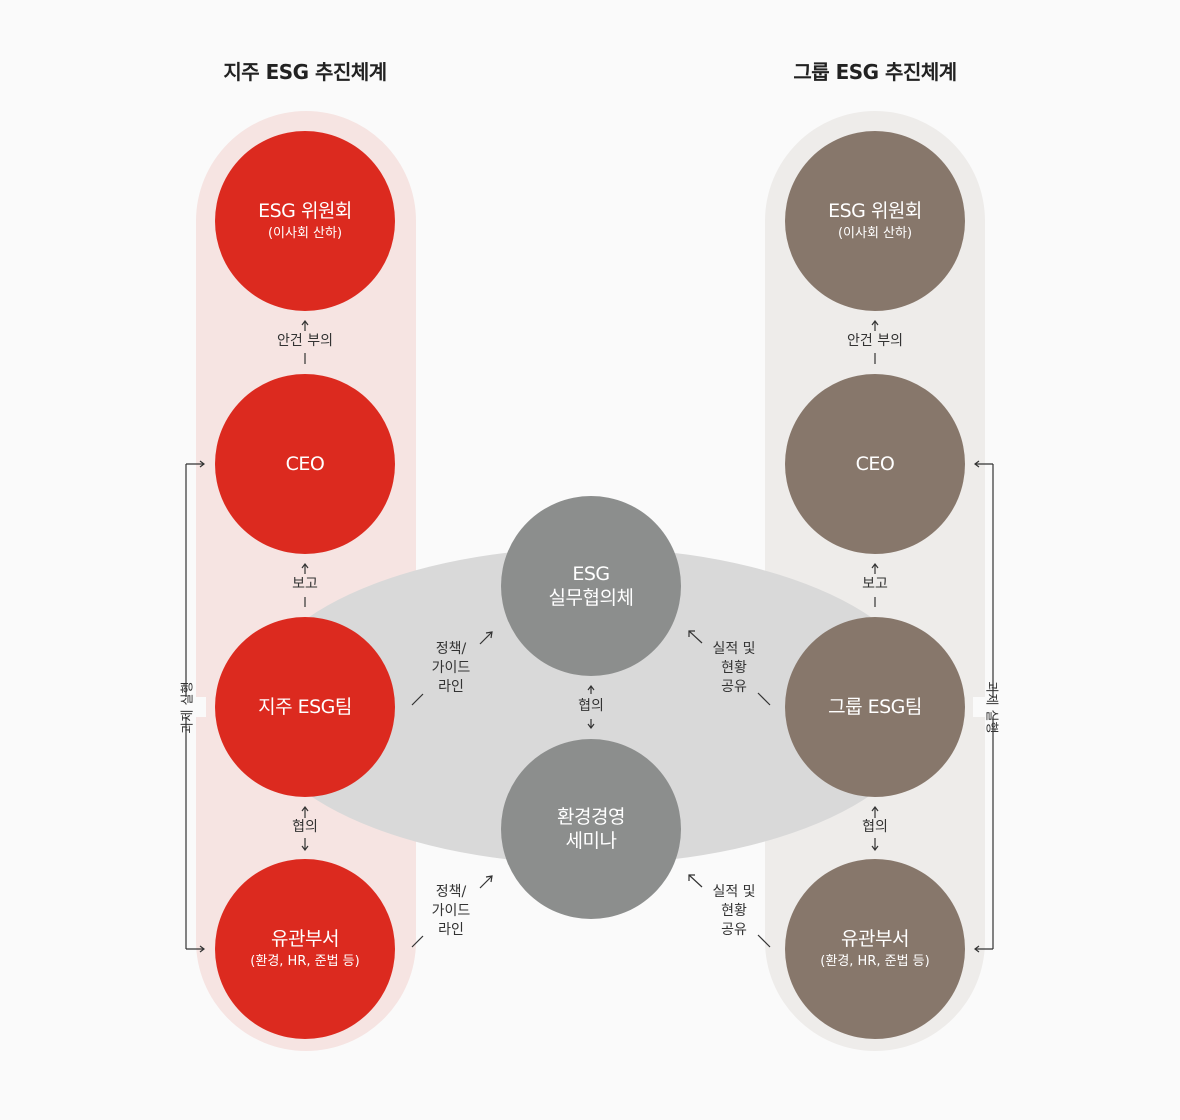  Describe the element at coordinates (875, 341) in the screenshot. I see `right-edge-label-submit: 안건 부의` at that location.